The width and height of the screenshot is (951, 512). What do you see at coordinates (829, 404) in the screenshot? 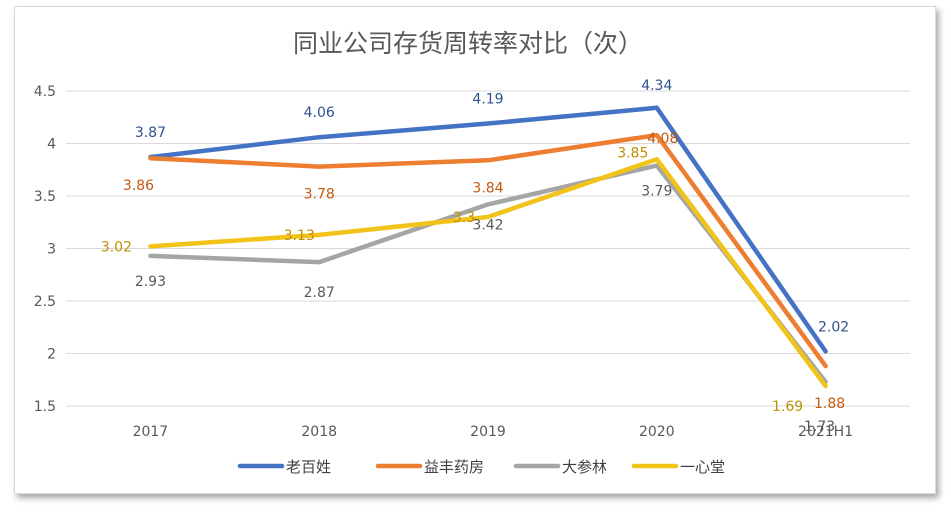
I see `data-label: 1.88` at bounding box center [829, 404].